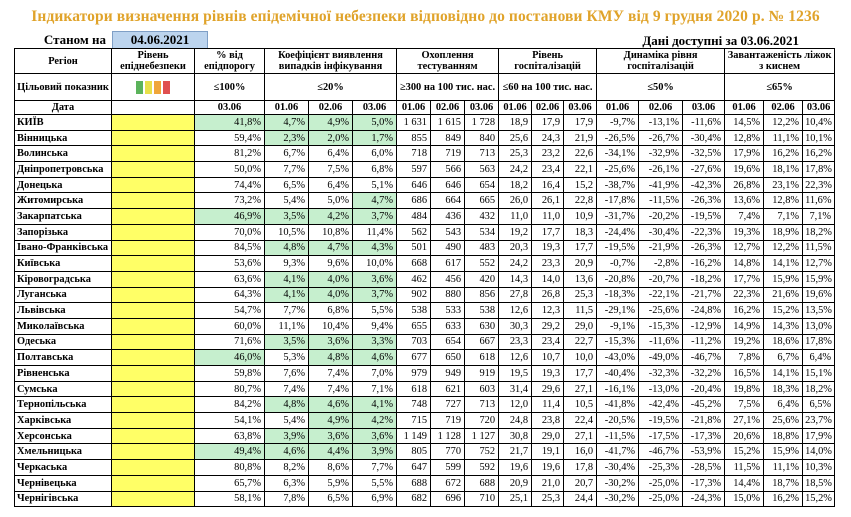 The image size is (851, 517). Describe the element at coordinates (819, 389) in the screenshot. I see `oxygen-cell: 18,2%` at that location.